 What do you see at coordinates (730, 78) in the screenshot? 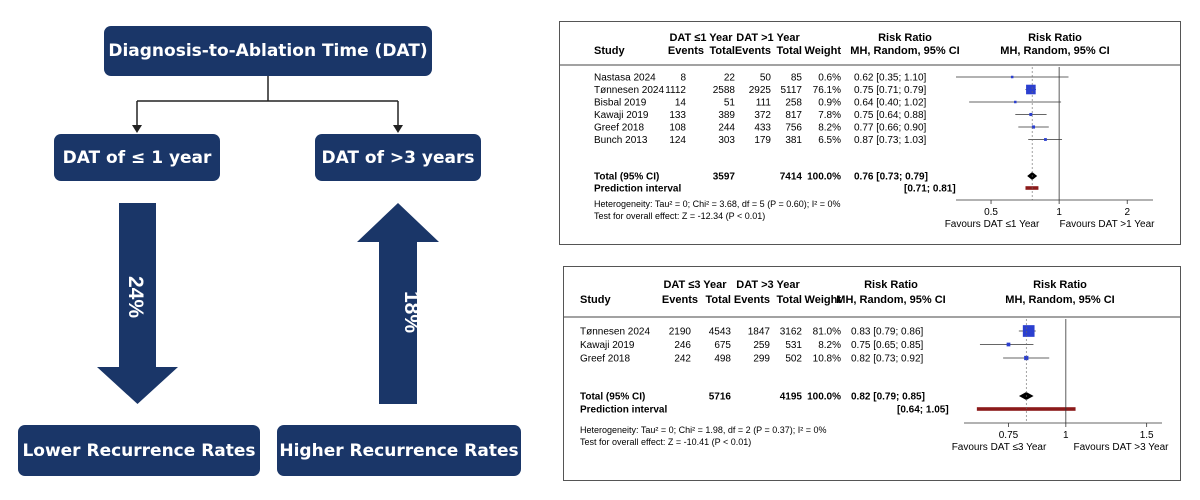
I see `fp-total-1: 22` at bounding box center [730, 78].